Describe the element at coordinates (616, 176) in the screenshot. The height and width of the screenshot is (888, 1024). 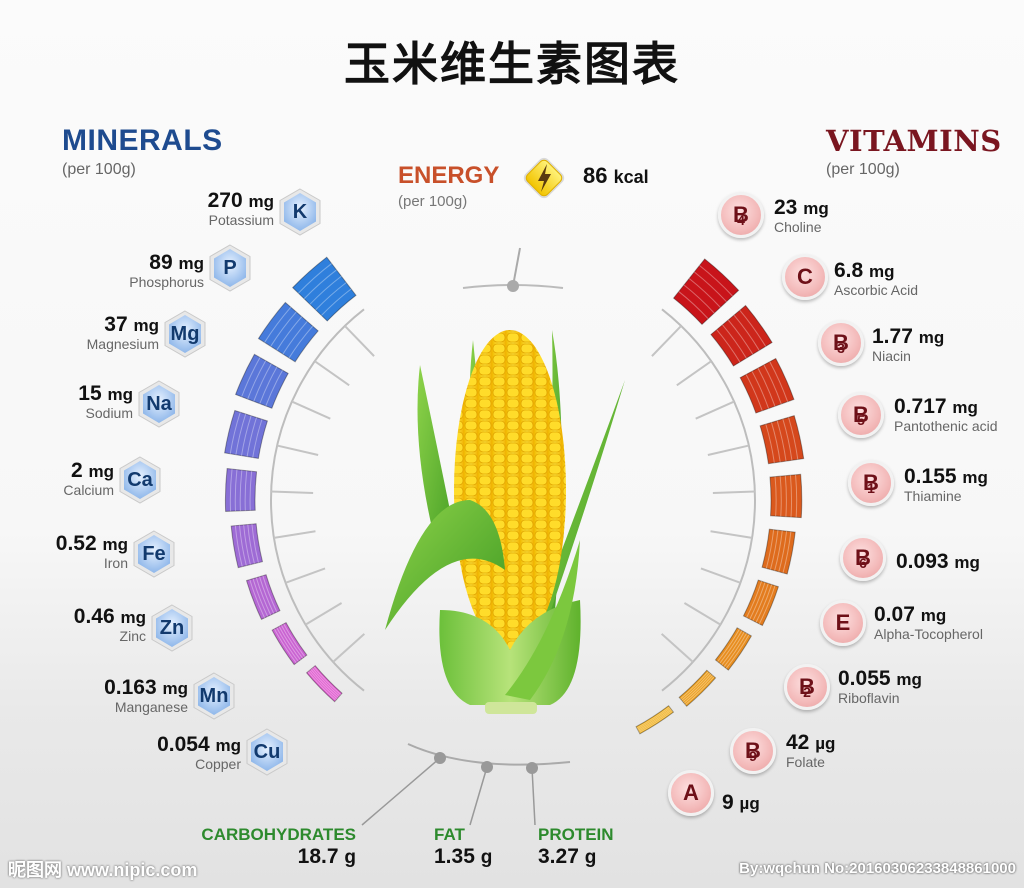
I see `energy-value: 86 kcal` at that location.